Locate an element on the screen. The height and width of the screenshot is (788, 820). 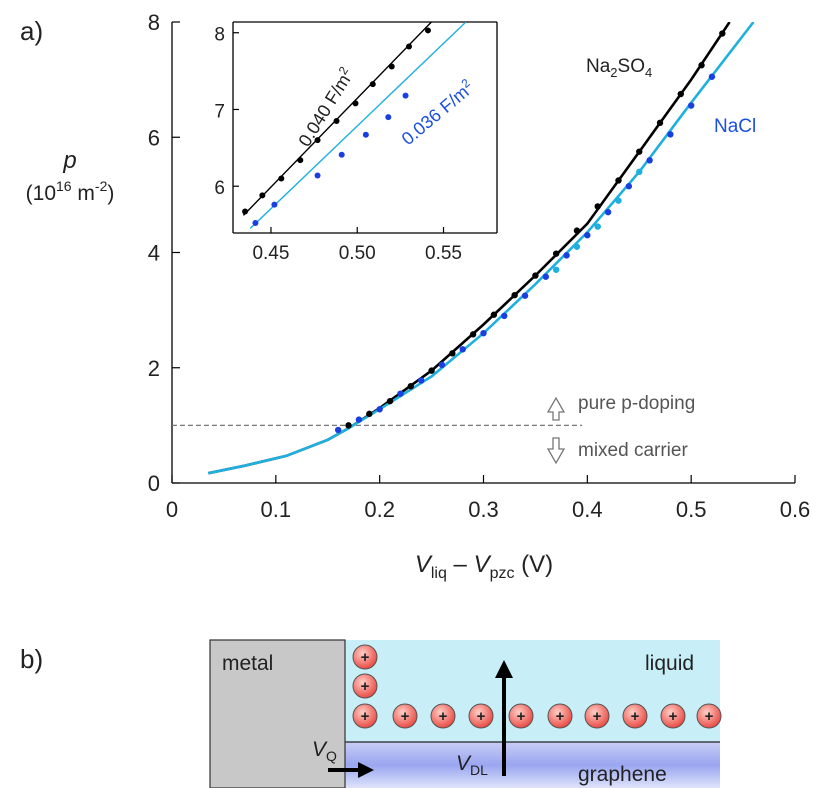
x-tick-label: 0.55 is located at coordinates (443, 253).